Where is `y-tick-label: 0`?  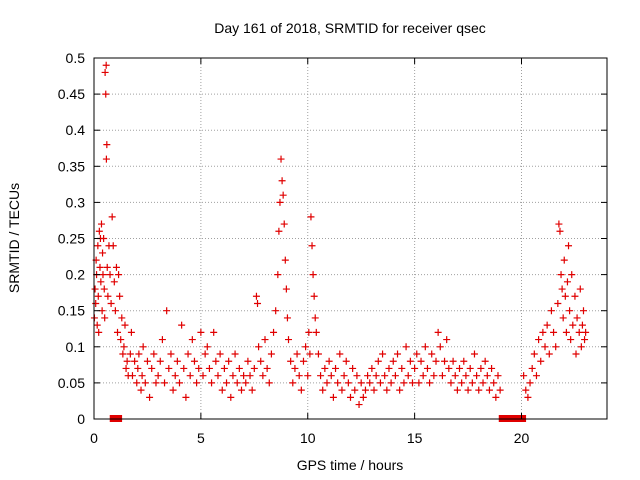 y-tick-label: 0 is located at coordinates (81, 419).